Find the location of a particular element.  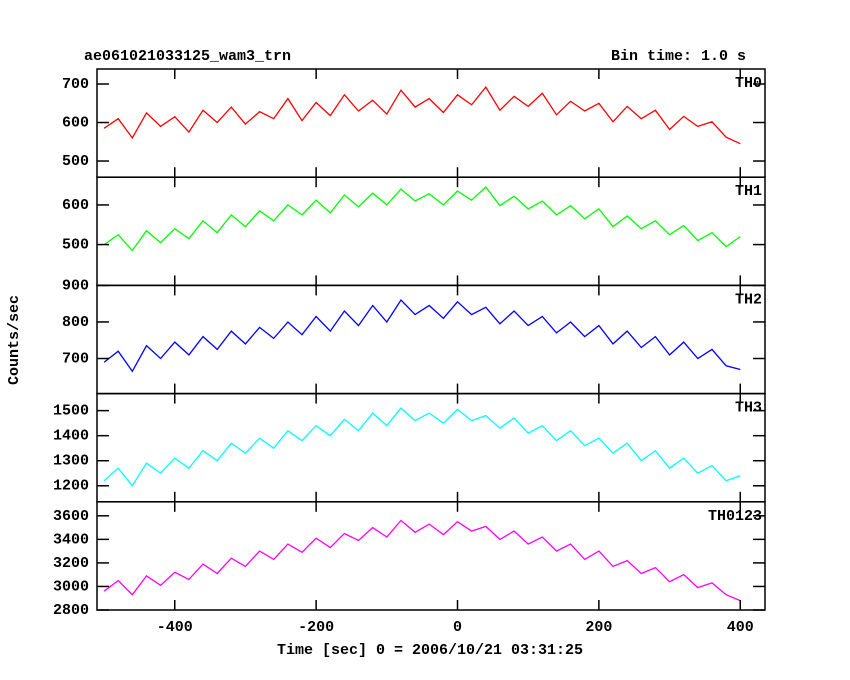

y-tick-label: 800 is located at coordinates (75, 322).